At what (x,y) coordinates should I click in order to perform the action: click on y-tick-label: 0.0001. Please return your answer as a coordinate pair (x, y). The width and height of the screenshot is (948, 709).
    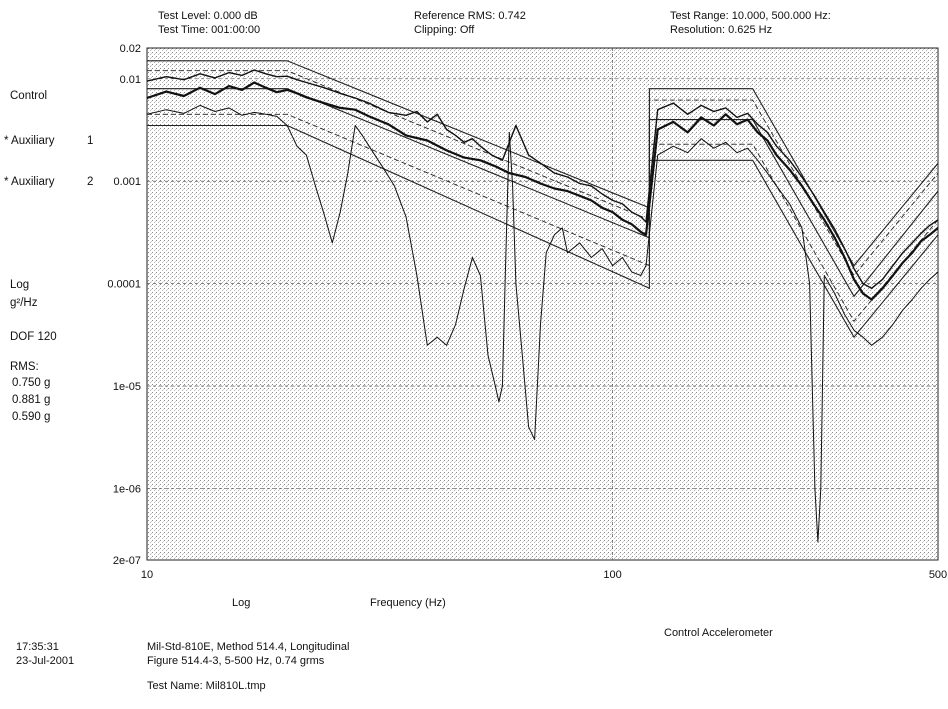
    Looking at the image, I should click on (124, 285).